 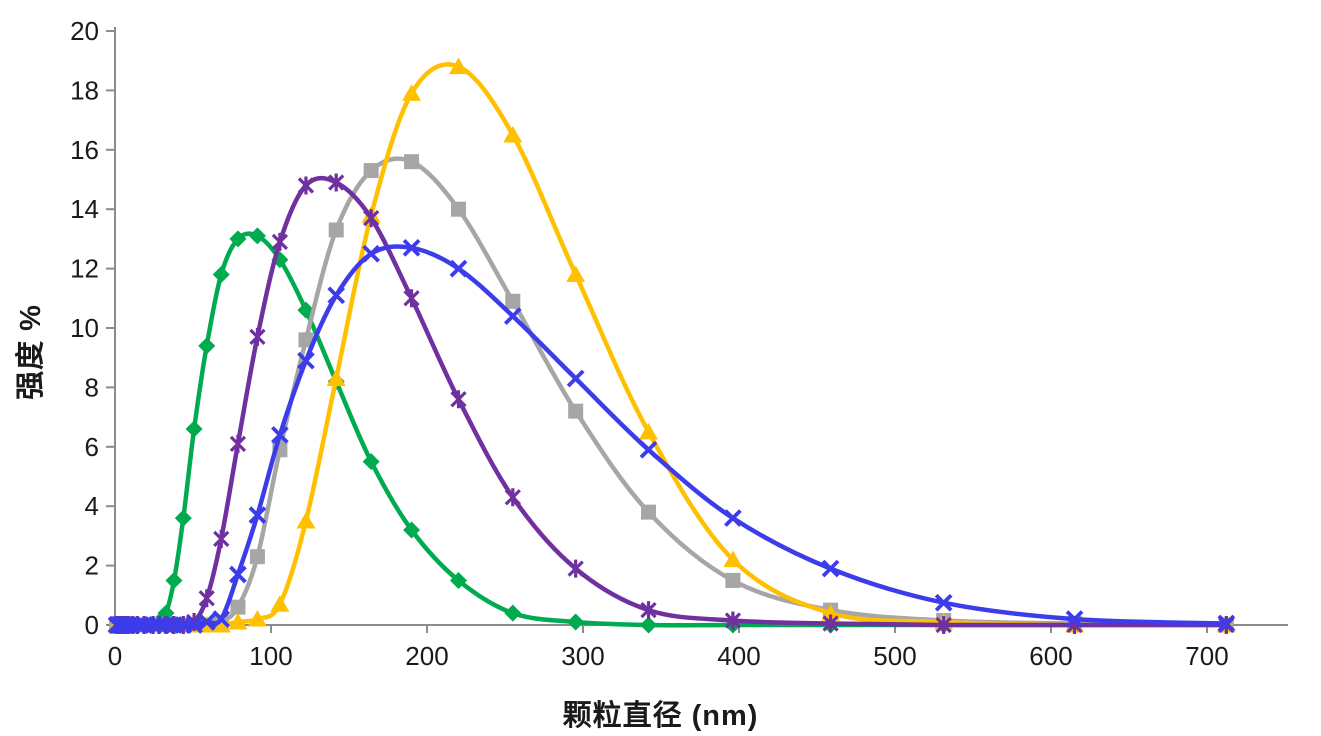 What do you see at coordinates (92, 625) in the screenshot?
I see `y-tick-label: 0` at bounding box center [92, 625].